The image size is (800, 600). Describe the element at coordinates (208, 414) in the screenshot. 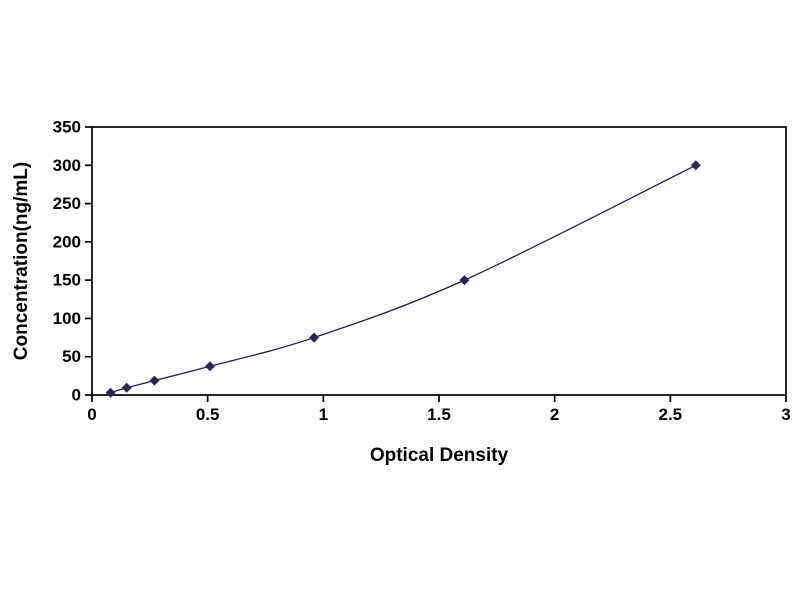

I see `x-tick-label: 0.5` at that location.